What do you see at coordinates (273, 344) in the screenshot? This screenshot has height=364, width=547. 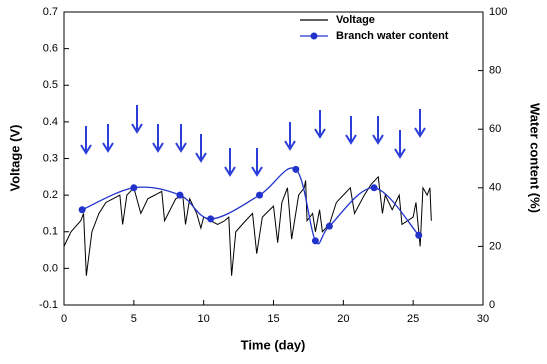 I see `x-axis-title: Time (day)` at bounding box center [273, 344].